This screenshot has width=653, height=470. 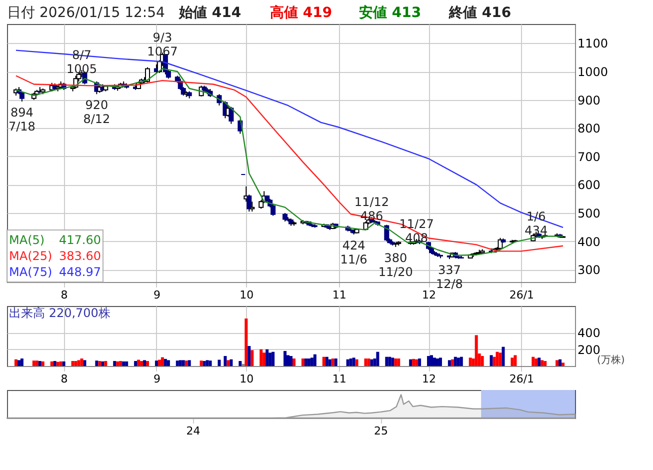 What do you see at coordinates (480, 13) in the screenshot?
I see `text: 終値 416` at bounding box center [480, 13].